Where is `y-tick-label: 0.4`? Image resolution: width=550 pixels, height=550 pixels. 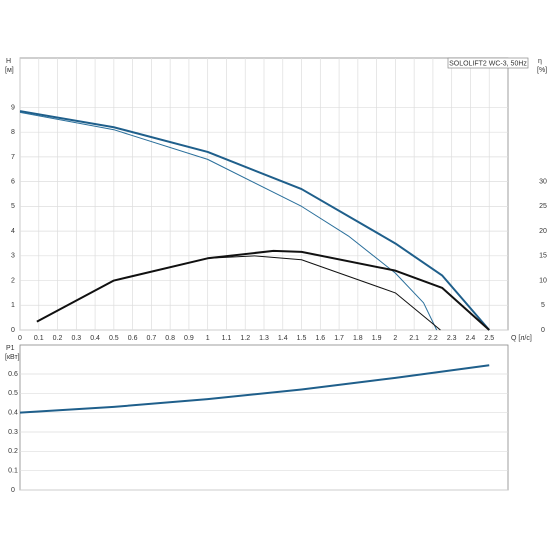
y-tick-label: 0.4 is located at coordinates (13, 413).